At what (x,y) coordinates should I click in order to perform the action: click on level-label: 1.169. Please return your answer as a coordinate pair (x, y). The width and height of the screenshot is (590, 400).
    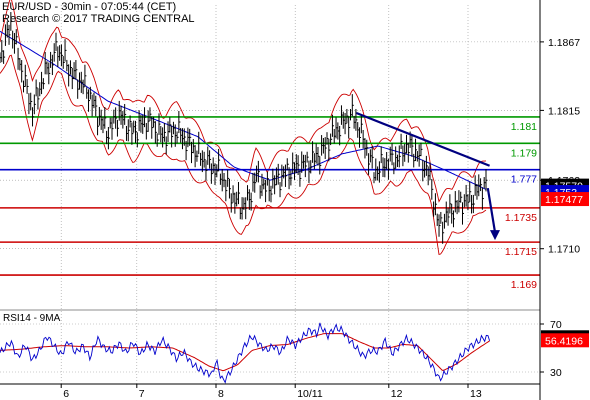
    Looking at the image, I should click on (524, 285).